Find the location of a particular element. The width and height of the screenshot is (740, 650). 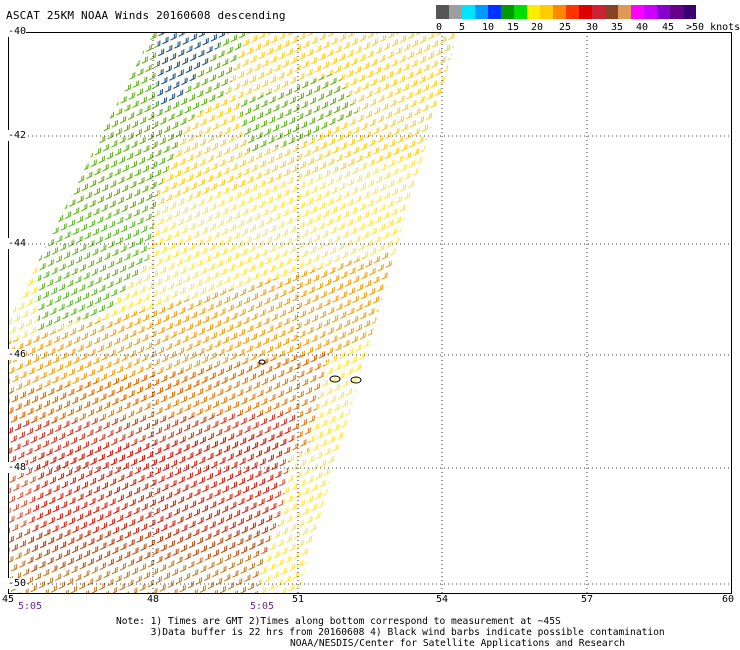

pass-time-right: 5:05 is located at coordinates (262, 606).